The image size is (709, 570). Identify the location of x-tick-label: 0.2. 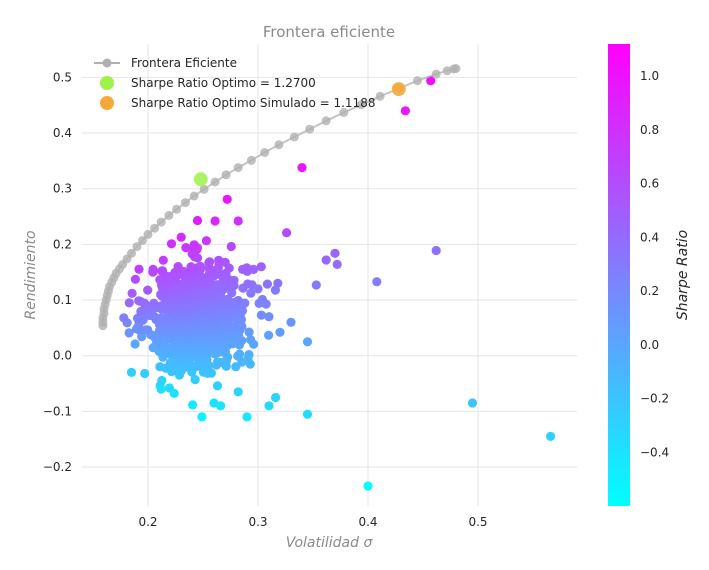
(147, 522).